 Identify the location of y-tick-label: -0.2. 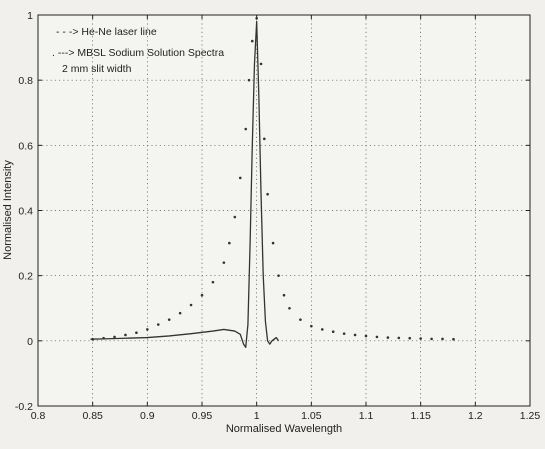
(24, 407).